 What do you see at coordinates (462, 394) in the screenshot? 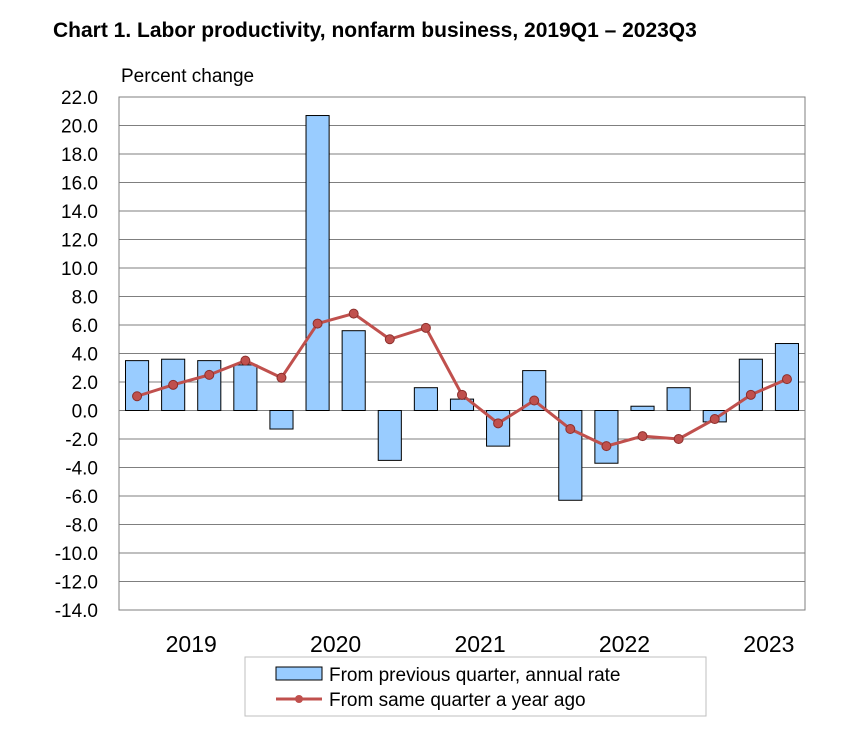
I see `line-point-2021Q2` at bounding box center [462, 394].